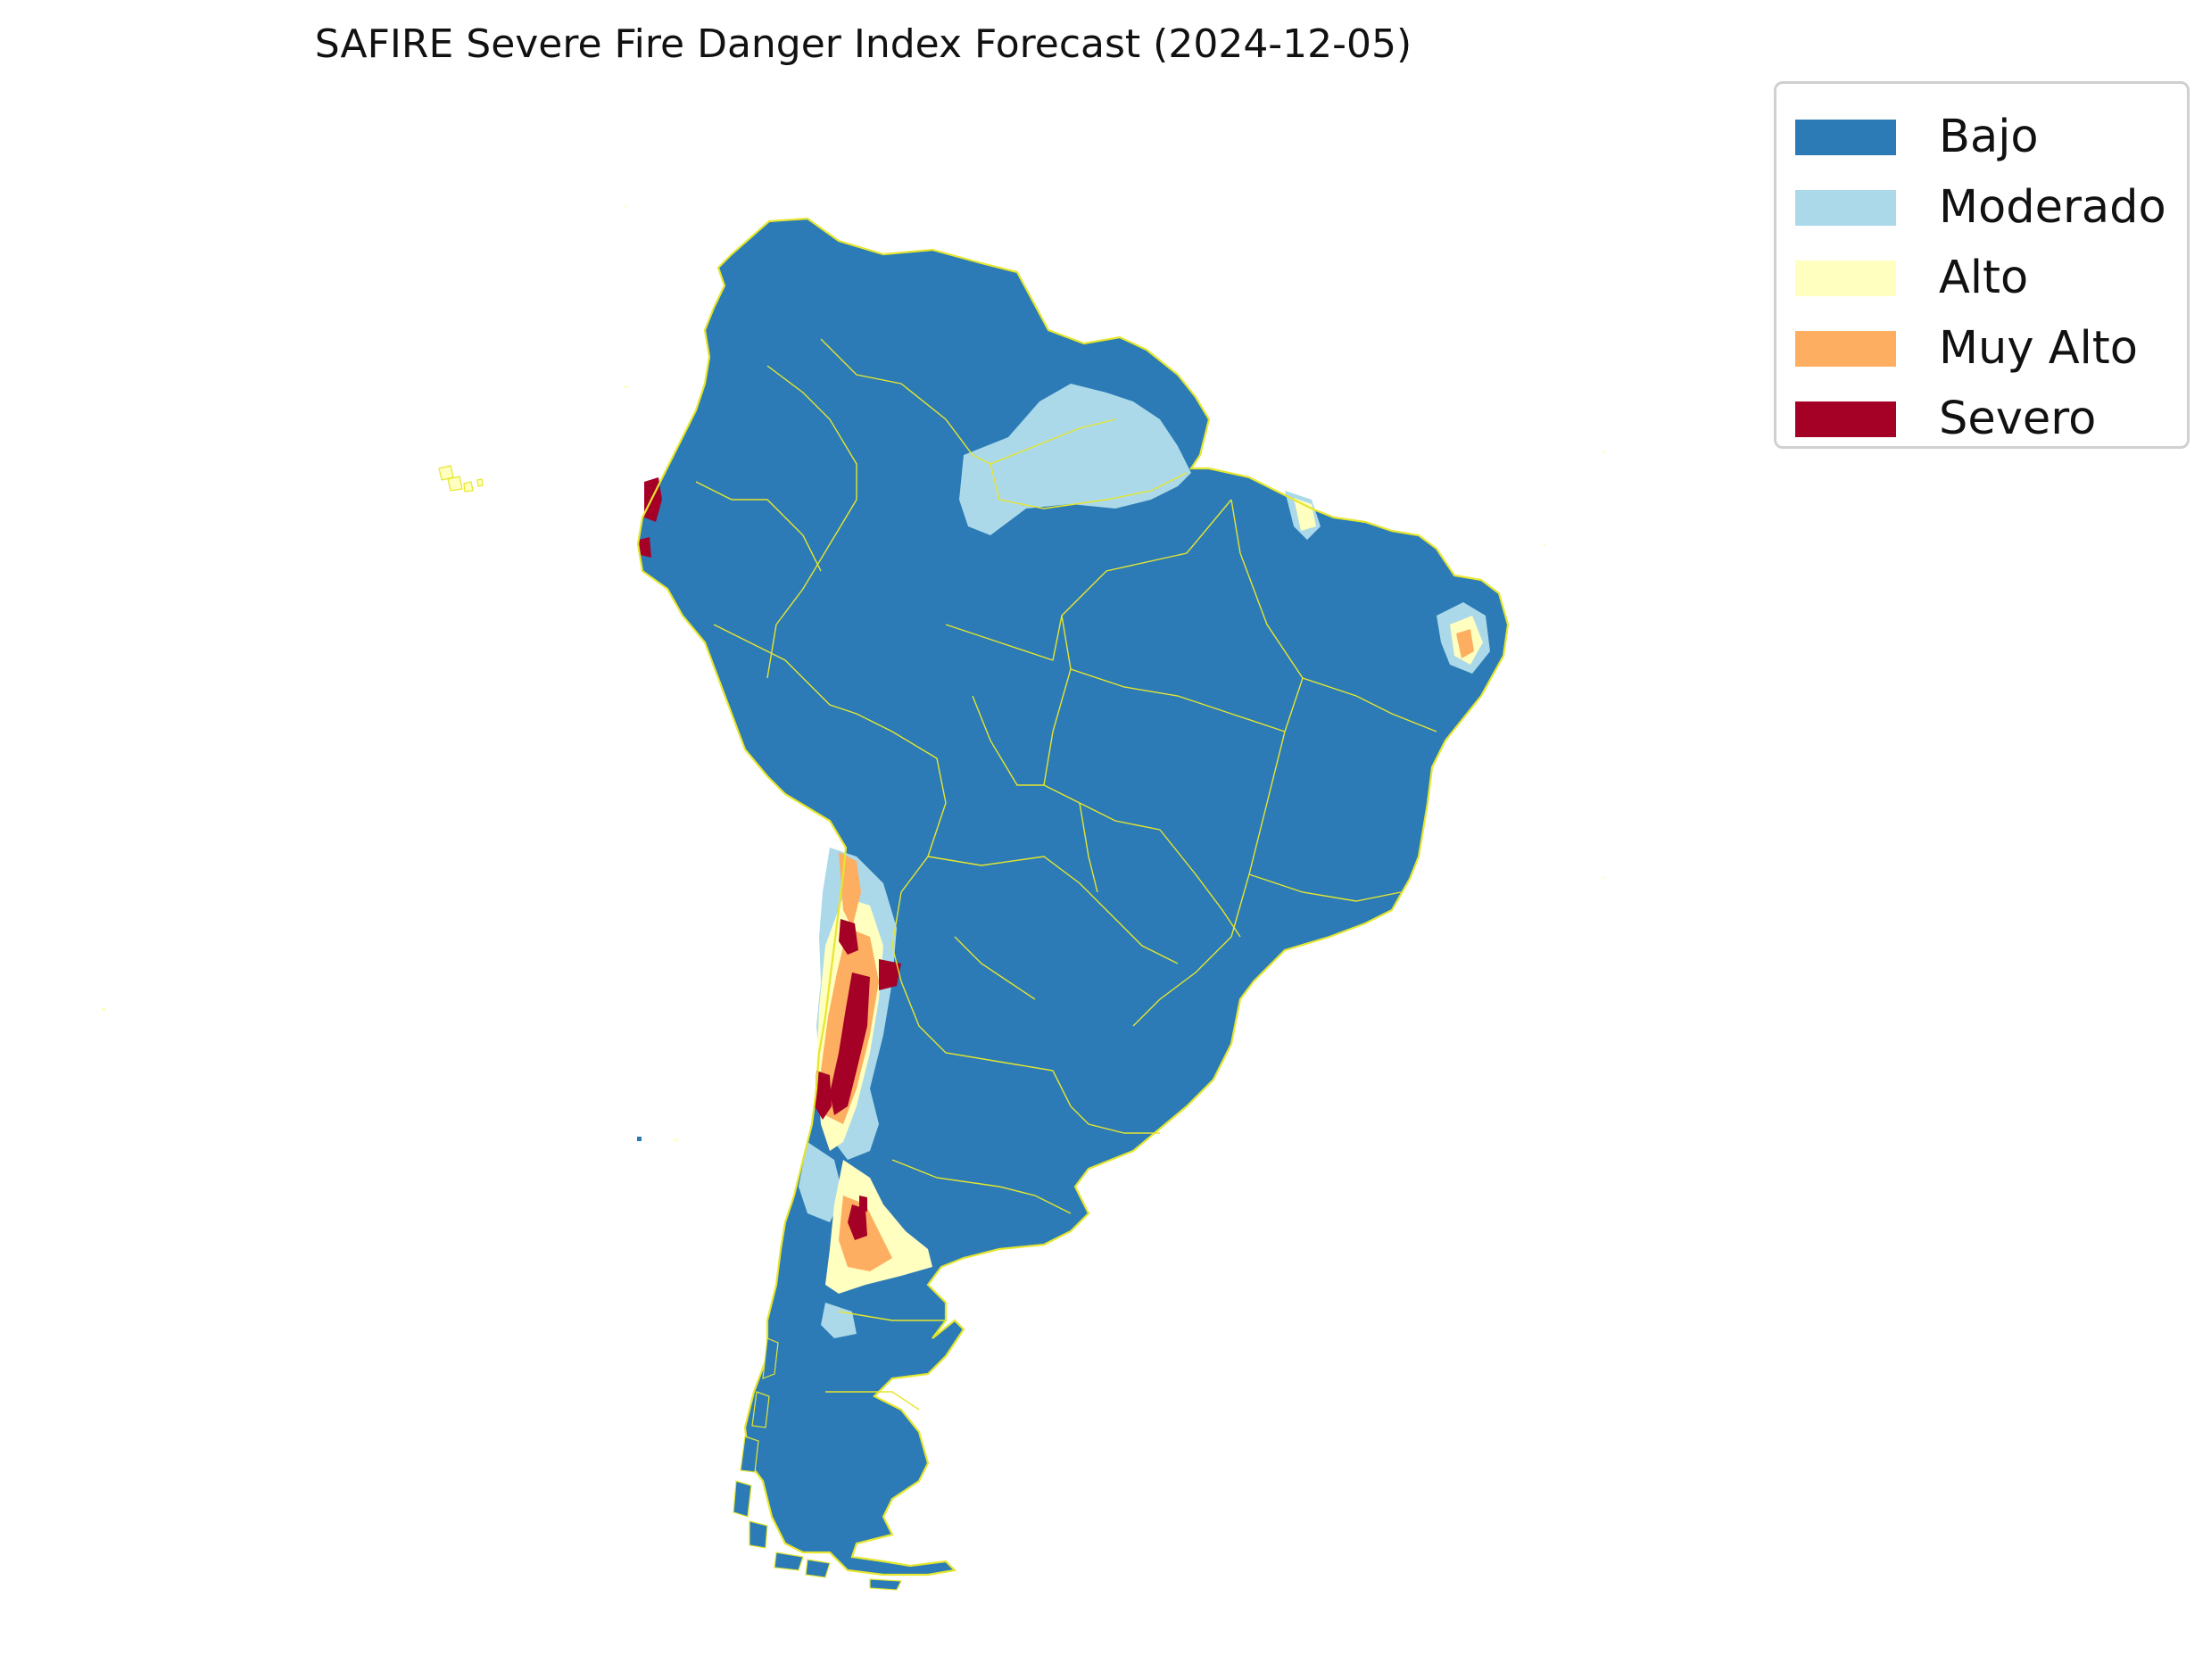 The height and width of the screenshot is (1680, 2211). What do you see at coordinates (1989, 137) in the screenshot?
I see `legend-label-bajo: Bajo` at bounding box center [1989, 137].